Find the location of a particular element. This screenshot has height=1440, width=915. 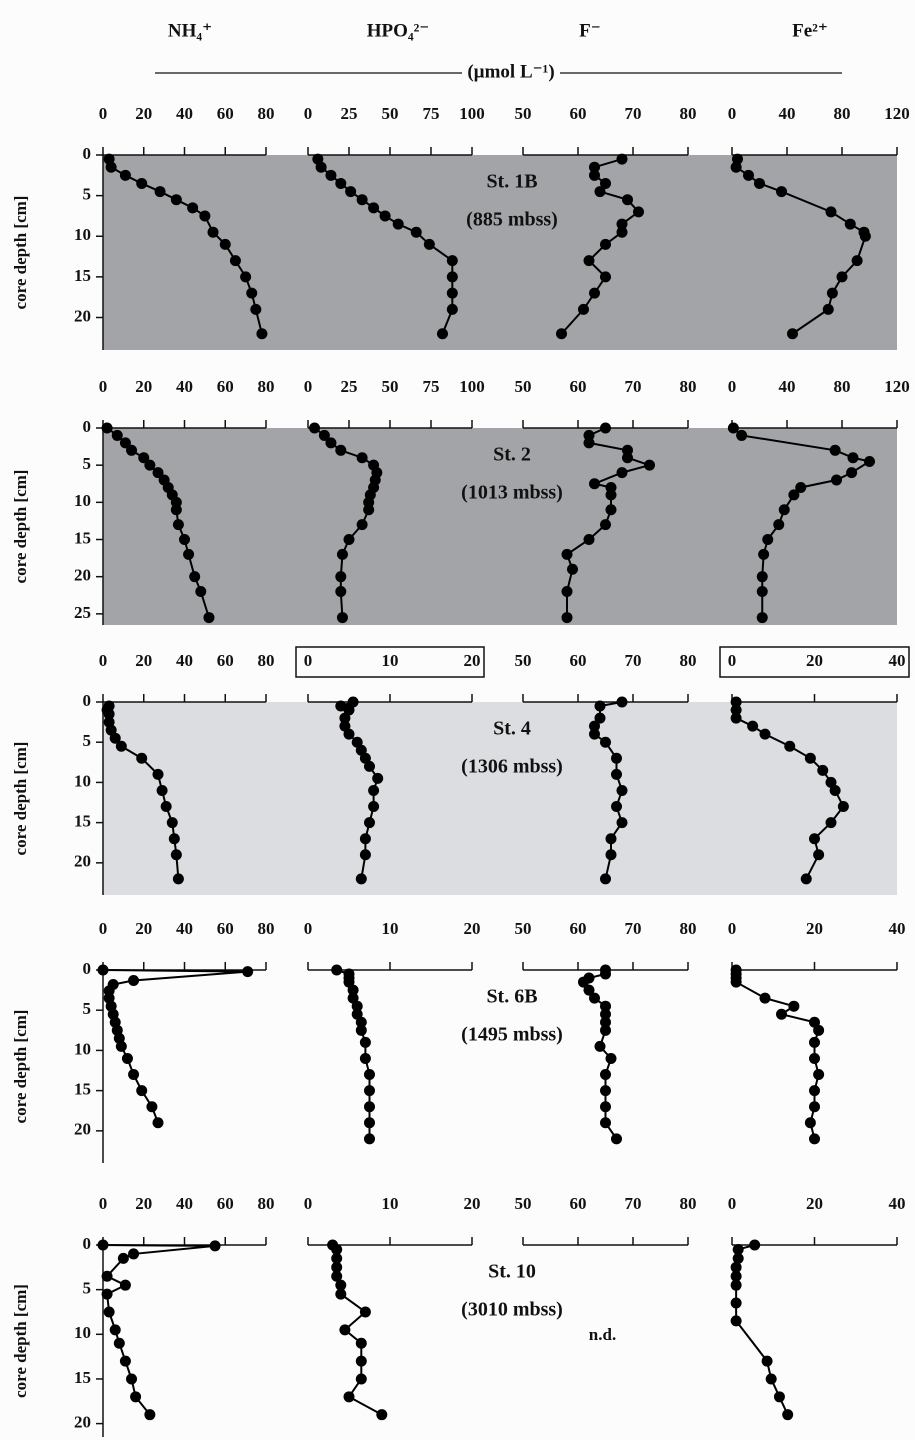

y-tick-label: 20 is located at coordinates (82, 575).